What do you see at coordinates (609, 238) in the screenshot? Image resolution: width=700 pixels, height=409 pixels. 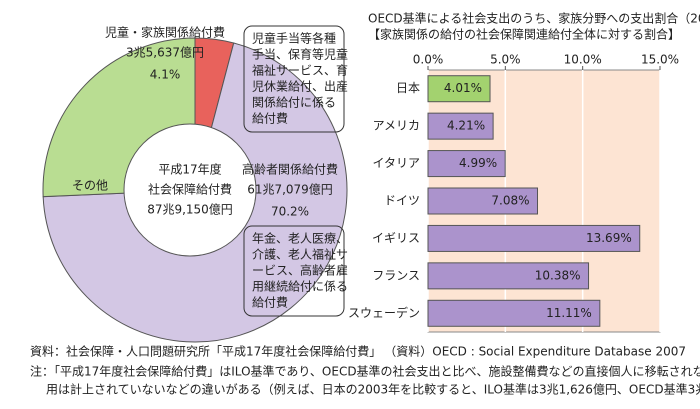 I see `value-label: 13.69%` at bounding box center [609, 238].